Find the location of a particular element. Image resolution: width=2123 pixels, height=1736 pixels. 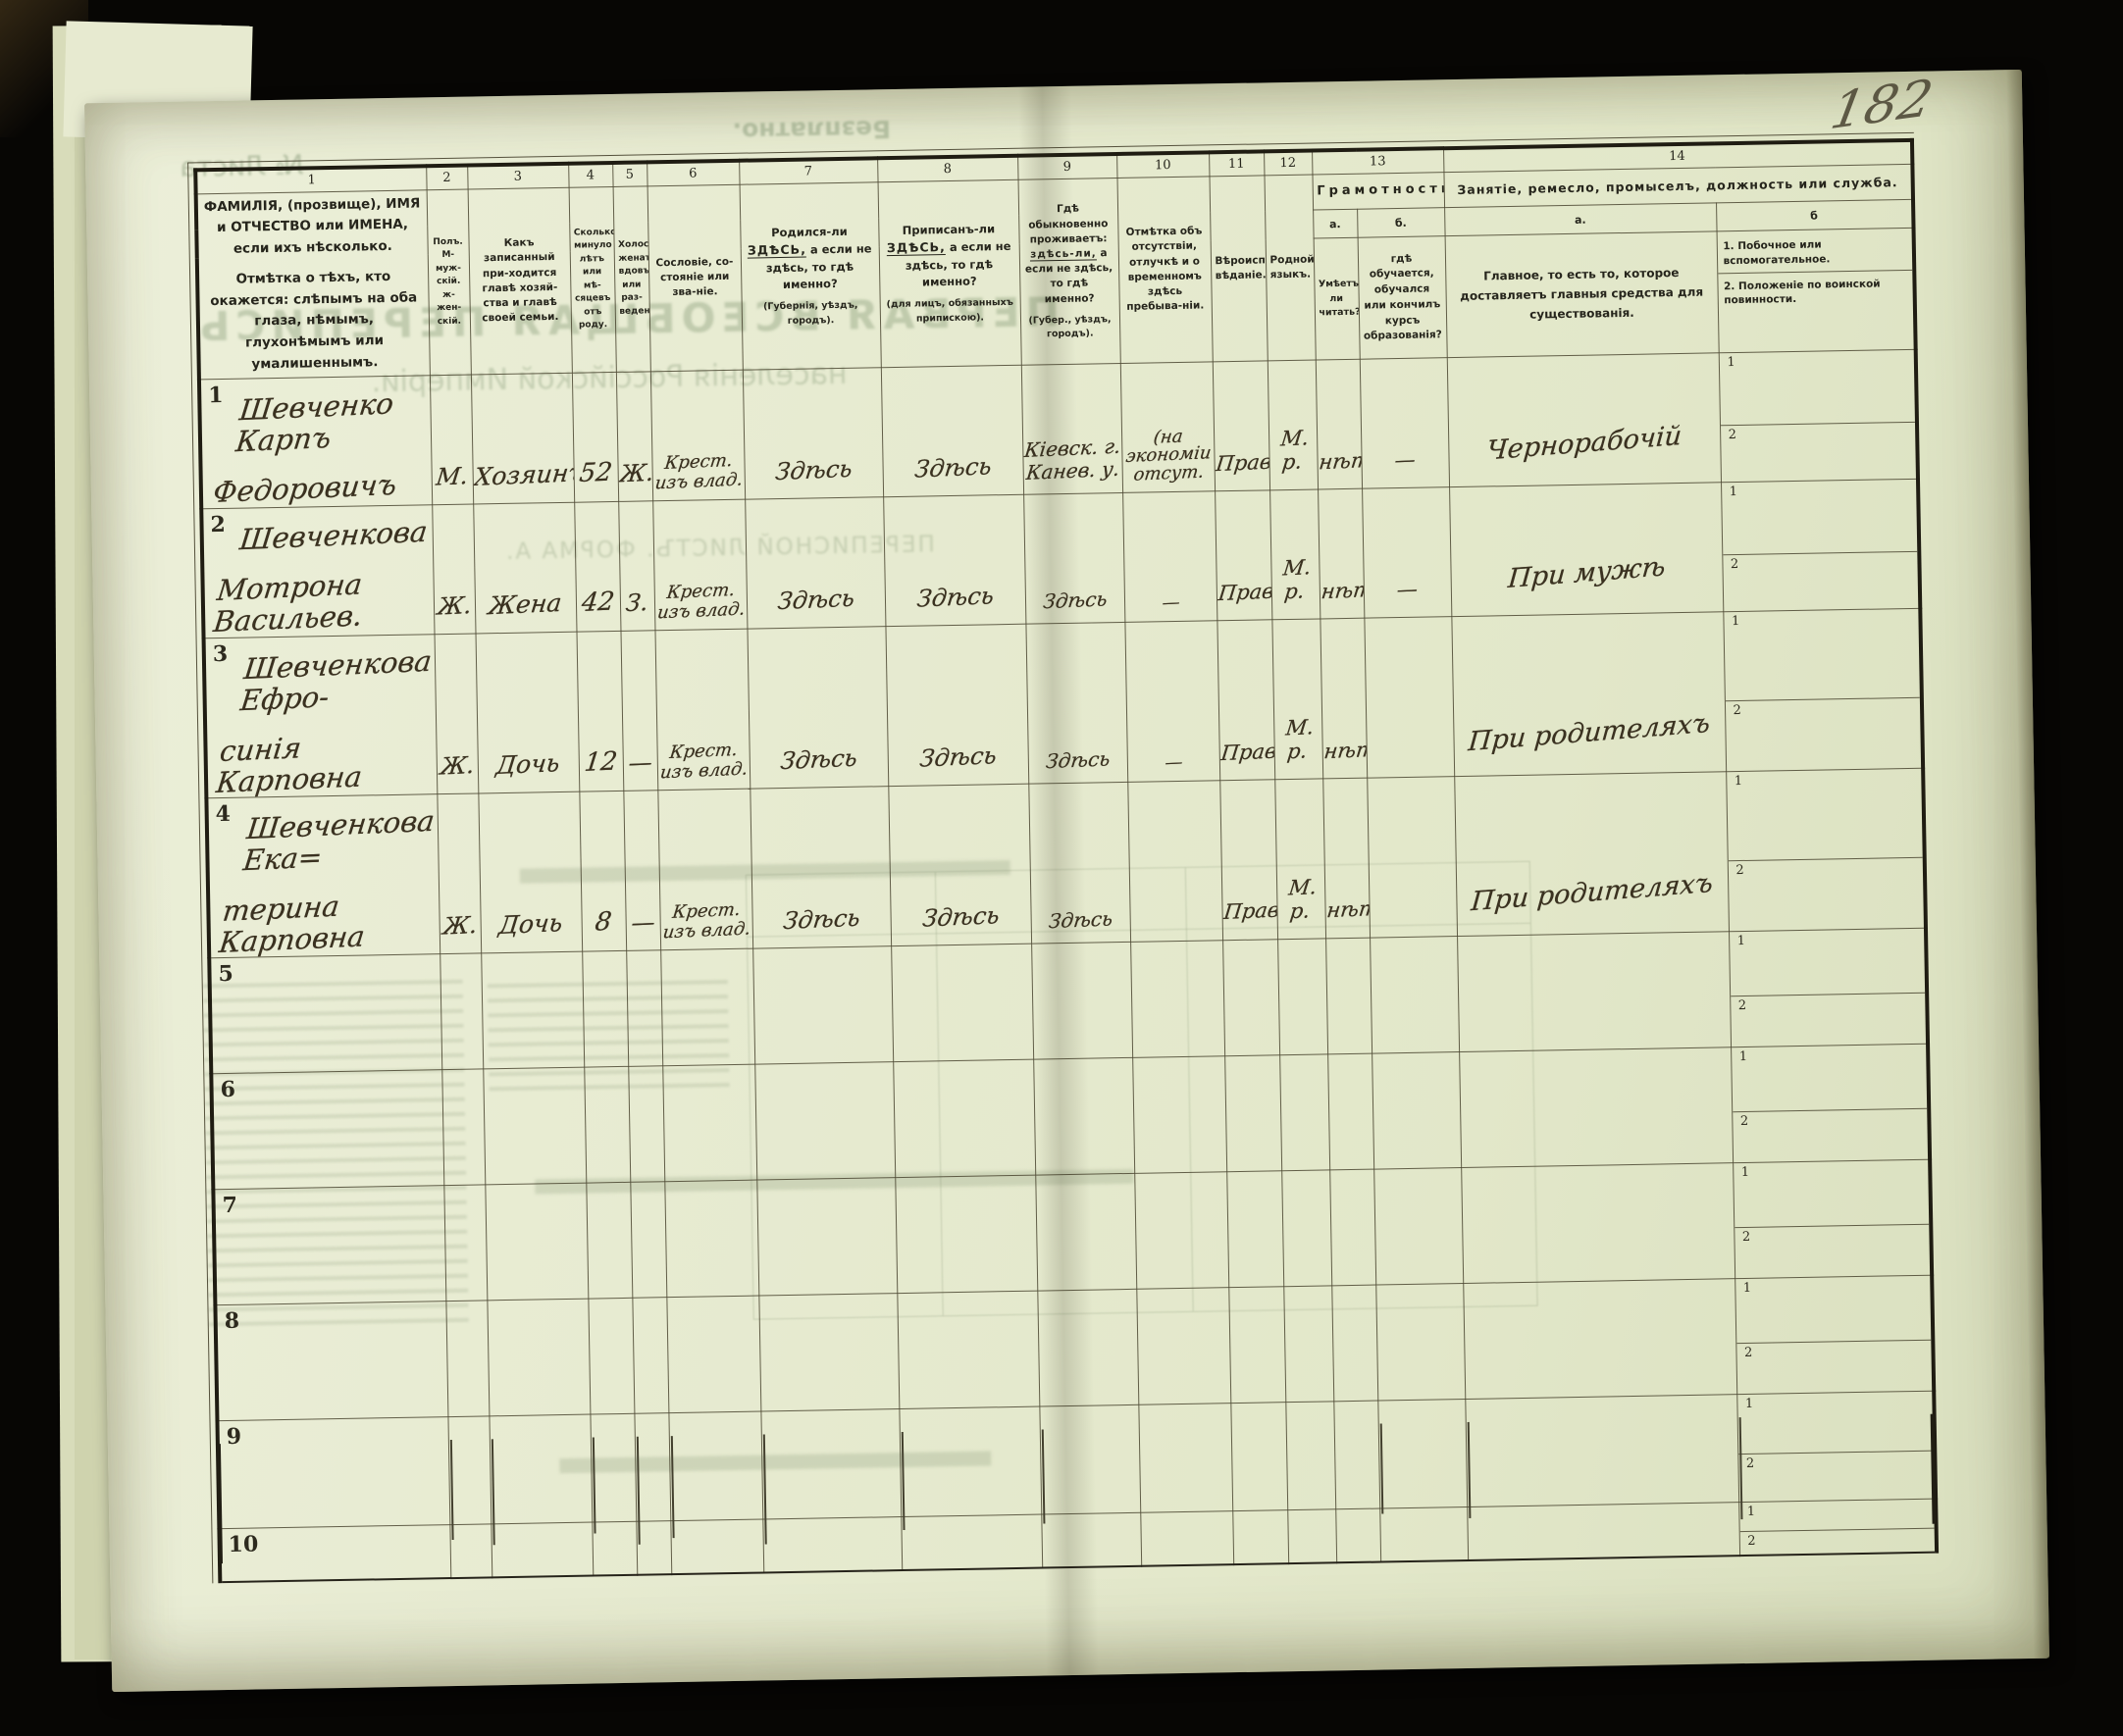

name-cell: 8 is located at coordinates (332, 1361).